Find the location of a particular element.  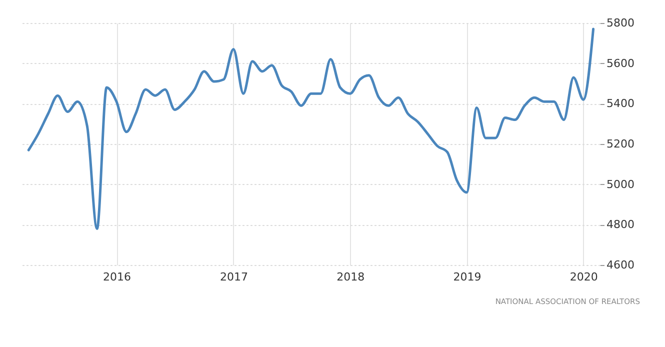

y-tick-label: 5400 is located at coordinates (620, 103).